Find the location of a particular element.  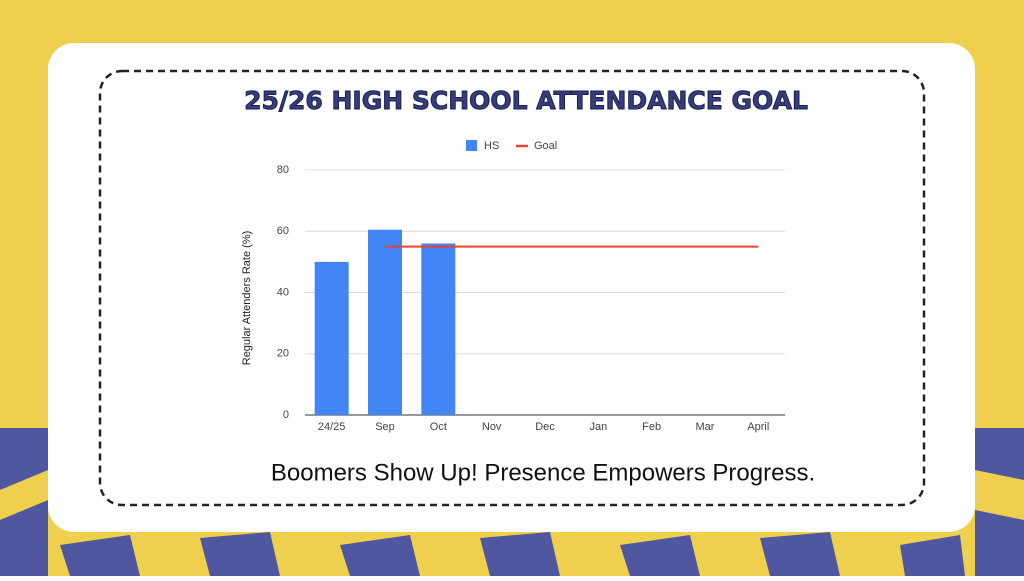

x-tick-label: Oct is located at coordinates (438, 427).